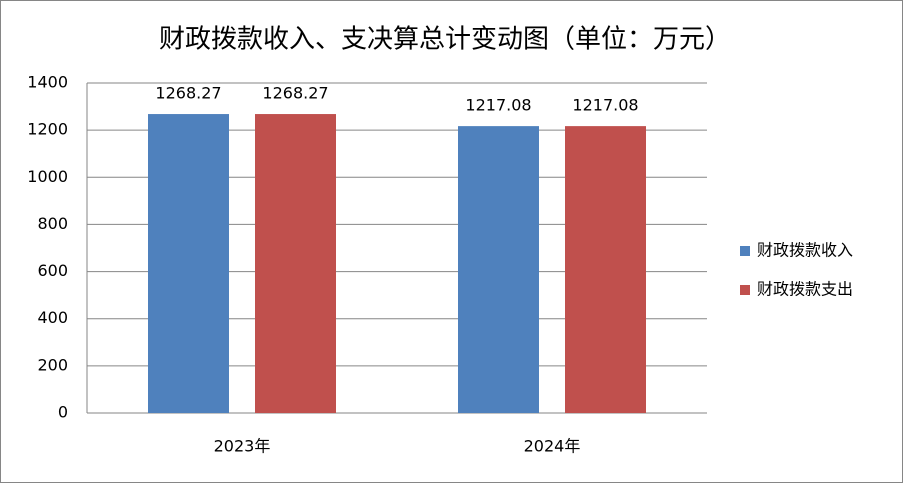 Image resolution: width=903 pixels, height=483 pixels. Describe the element at coordinates (805, 289) in the screenshot. I see `legend-label: 财政拨款支出` at that location.